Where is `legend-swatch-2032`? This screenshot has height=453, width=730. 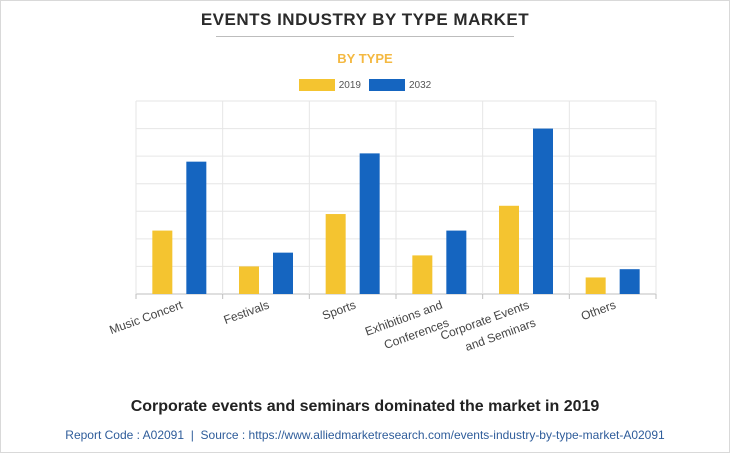 legend-swatch-2032 is located at coordinates (387, 85).